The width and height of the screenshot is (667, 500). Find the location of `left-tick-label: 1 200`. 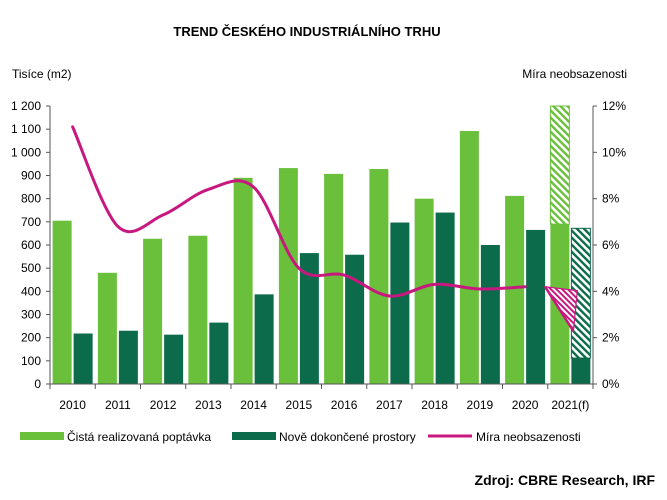

left-tick-label: 1 200 is located at coordinates (26, 106).